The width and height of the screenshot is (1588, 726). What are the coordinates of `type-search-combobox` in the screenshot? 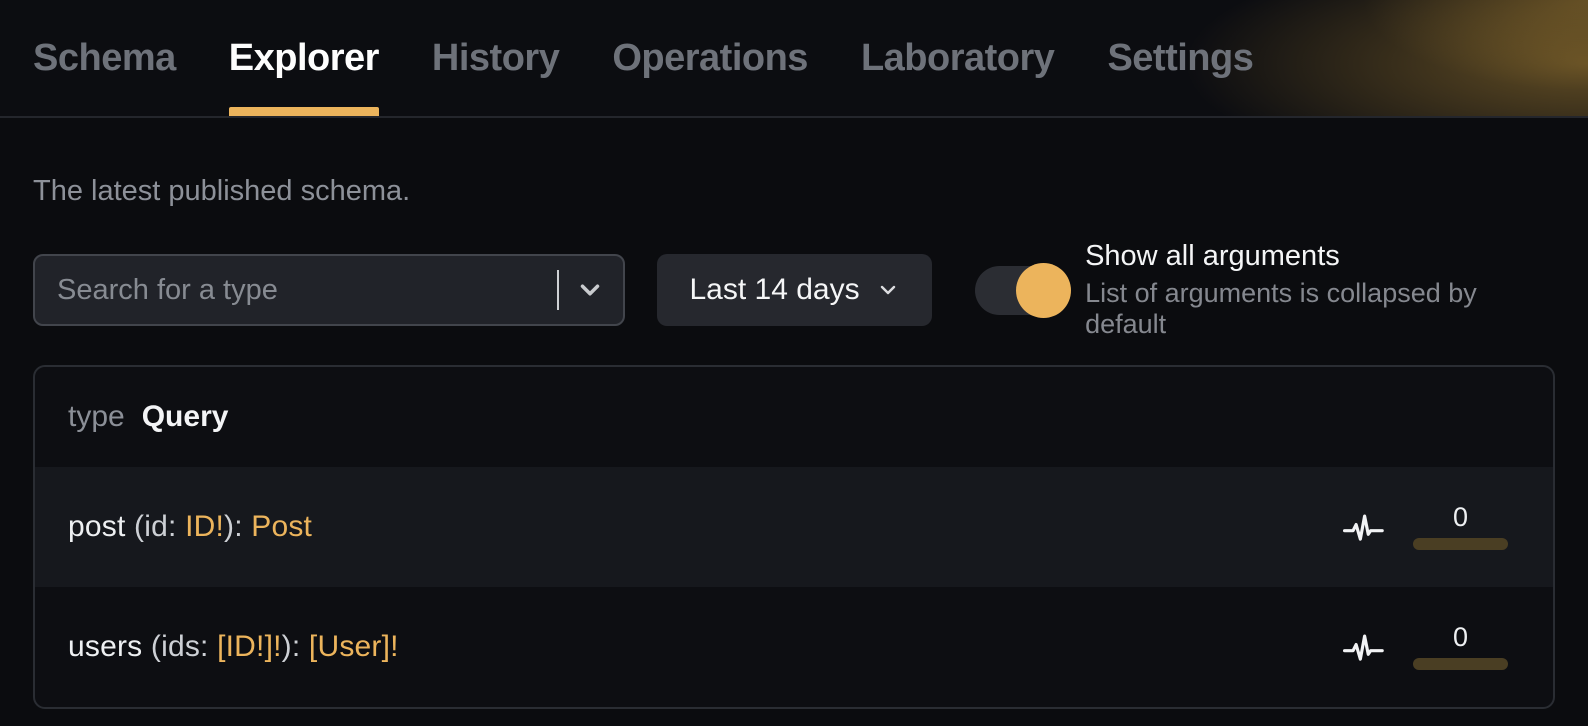 It's located at (329, 290).